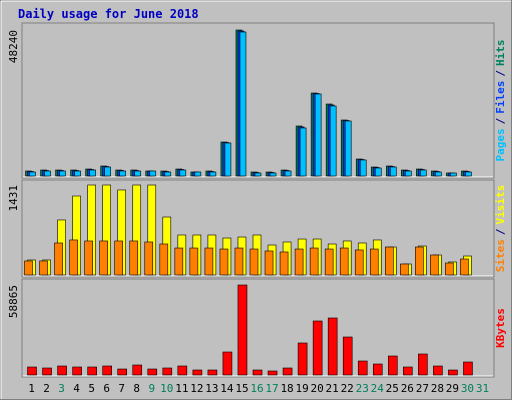 The image size is (512, 400). I want to click on x-tick-label: 13, so click(211, 388).